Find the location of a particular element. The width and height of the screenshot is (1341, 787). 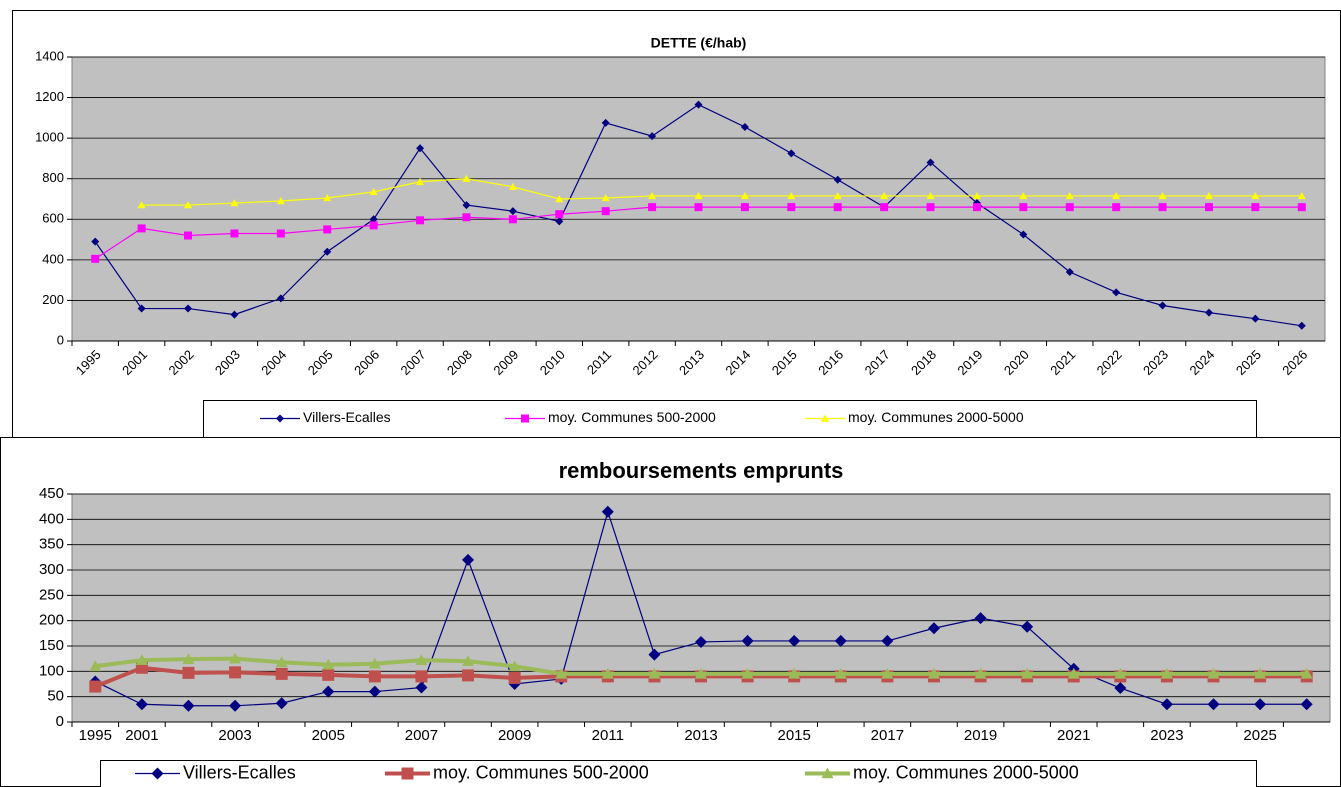

x-tick-label: 2021 is located at coordinates (1073, 735).